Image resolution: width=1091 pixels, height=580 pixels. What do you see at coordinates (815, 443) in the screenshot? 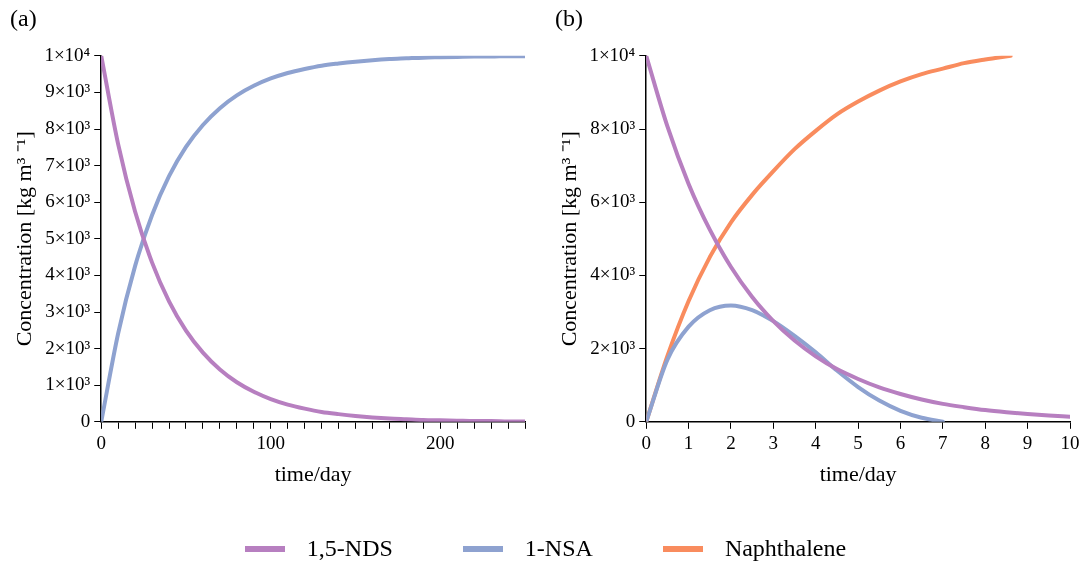
I see `x-tick-label: 4` at bounding box center [815, 443].